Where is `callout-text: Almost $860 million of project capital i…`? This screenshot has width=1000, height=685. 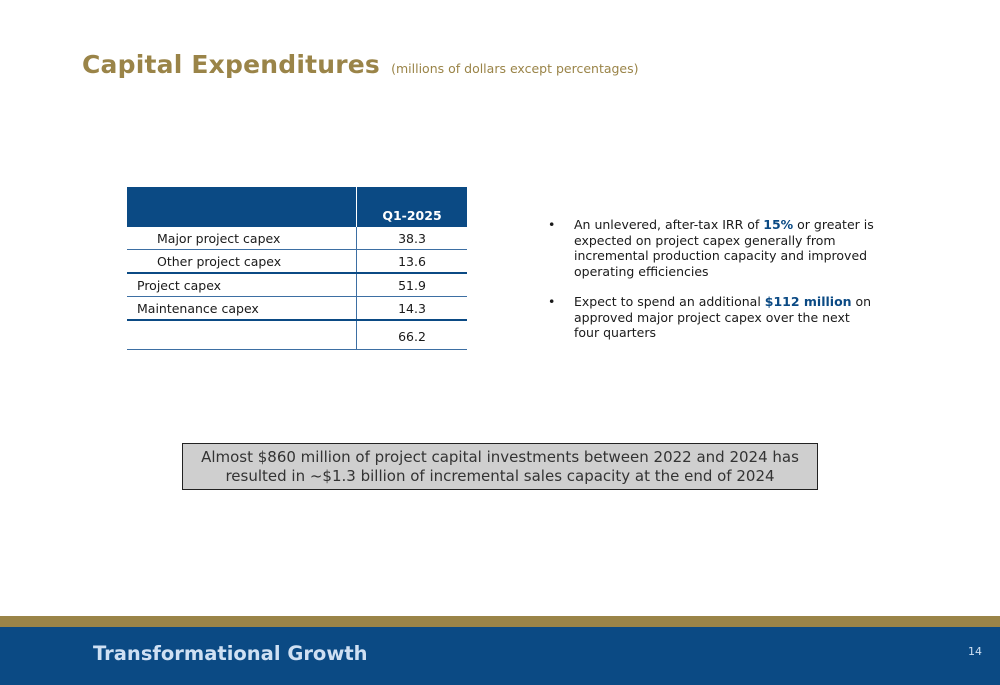
callout-text: Almost $860 million of project capital i… is located at coordinates (500, 467).